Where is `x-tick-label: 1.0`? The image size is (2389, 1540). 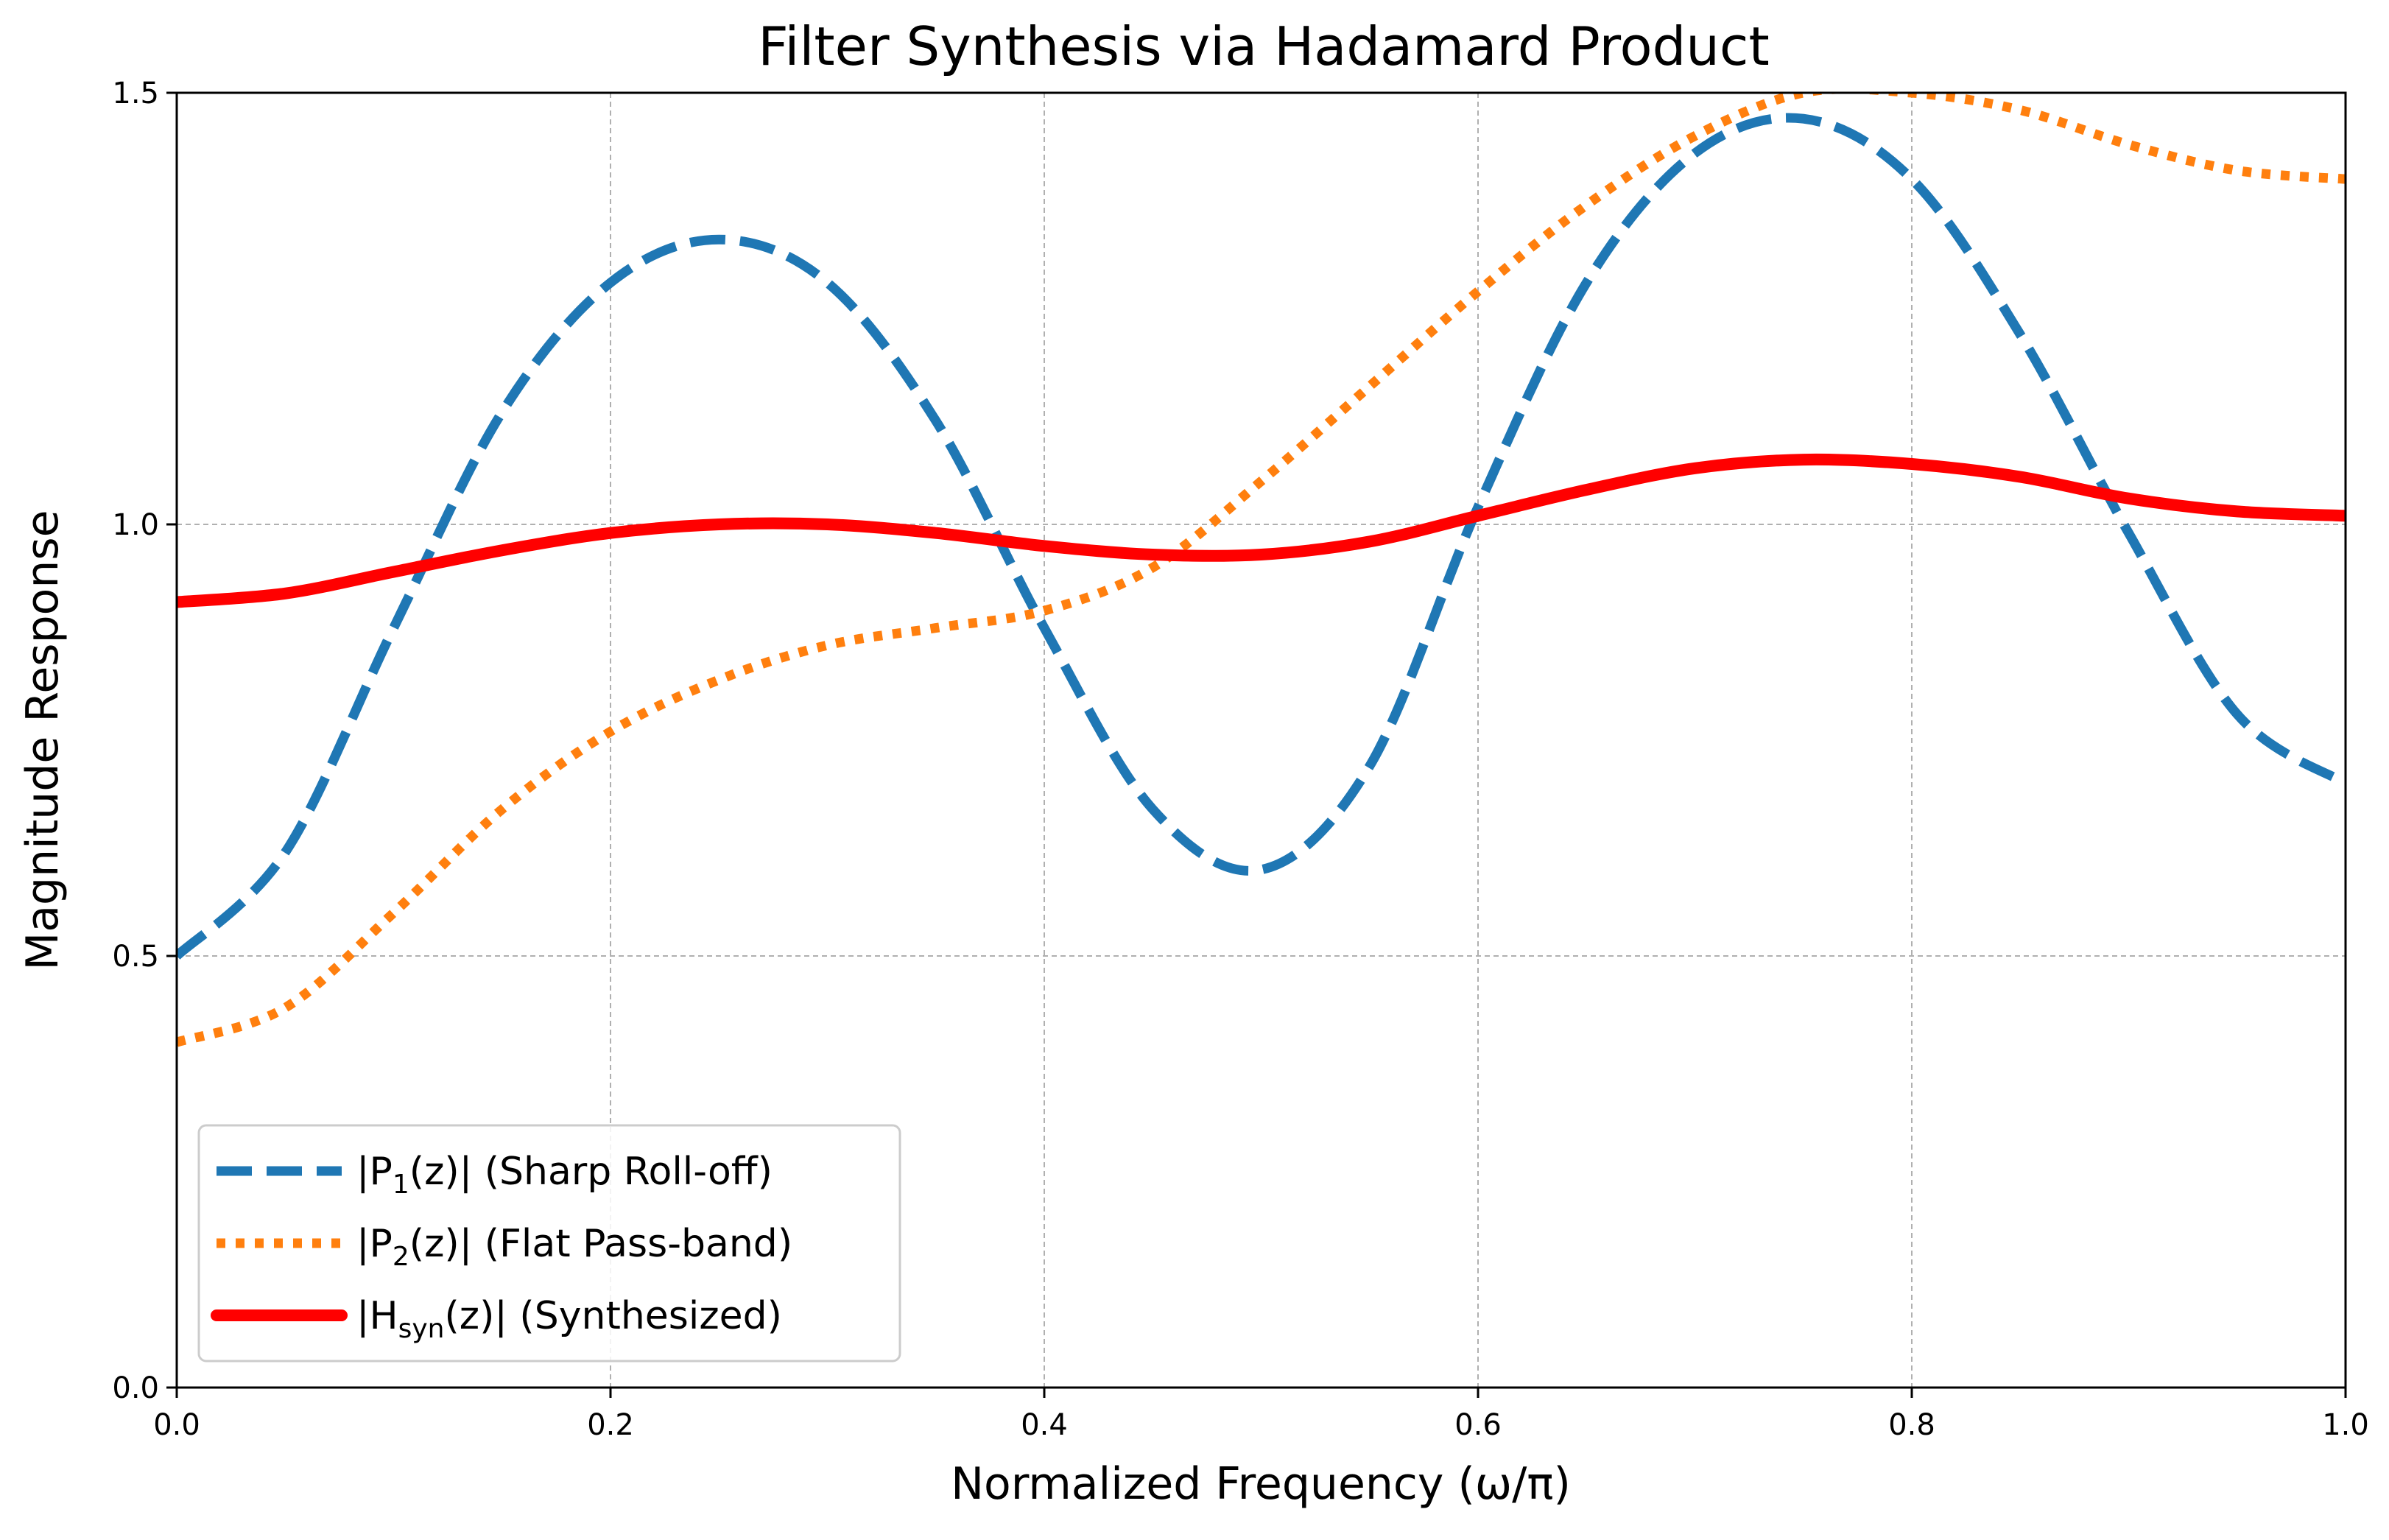
x-tick-label: 1.0 is located at coordinates (2345, 1425).